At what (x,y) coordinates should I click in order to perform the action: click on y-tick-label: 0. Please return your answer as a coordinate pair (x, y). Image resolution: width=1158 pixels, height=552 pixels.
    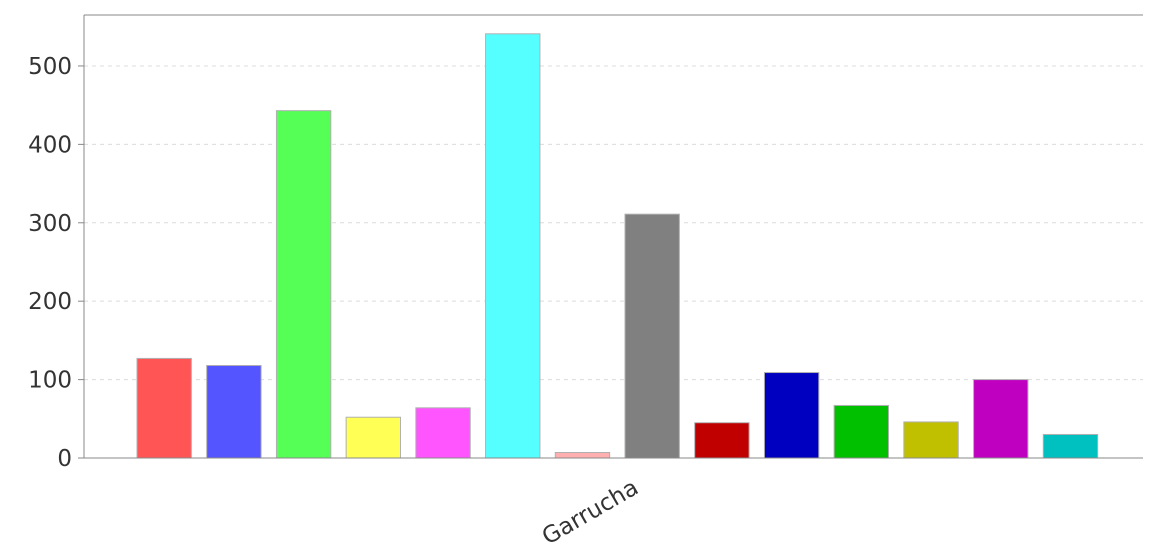
    Looking at the image, I should click on (64, 459).